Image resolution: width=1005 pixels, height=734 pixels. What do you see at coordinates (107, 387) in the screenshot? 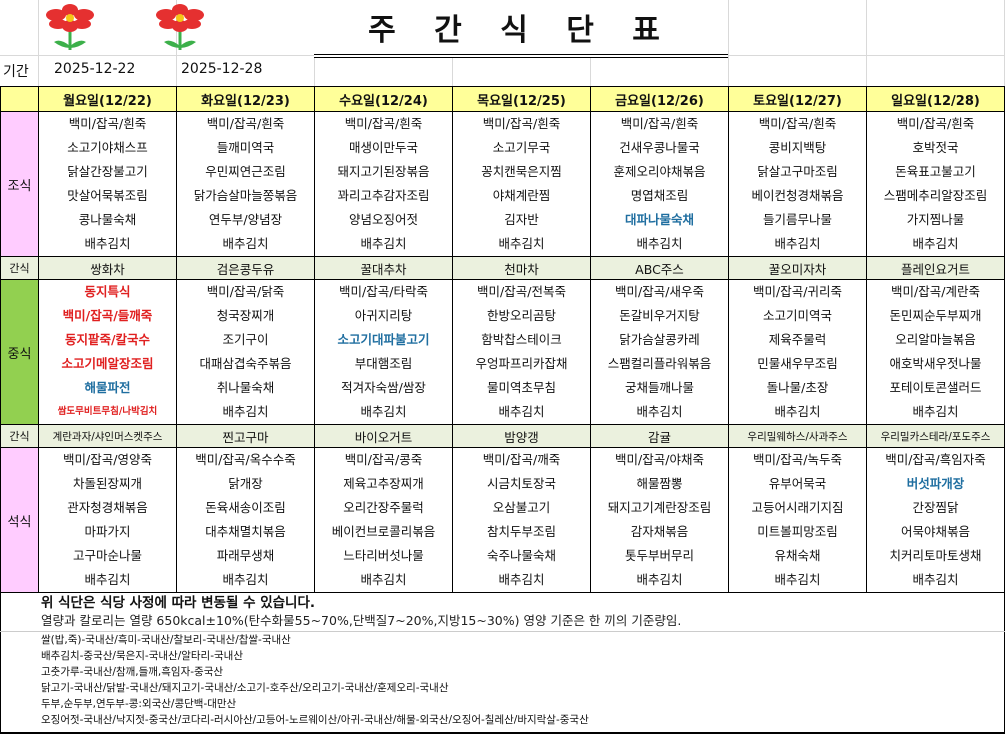
I see `menu-item: 해물파전` at bounding box center [107, 387].